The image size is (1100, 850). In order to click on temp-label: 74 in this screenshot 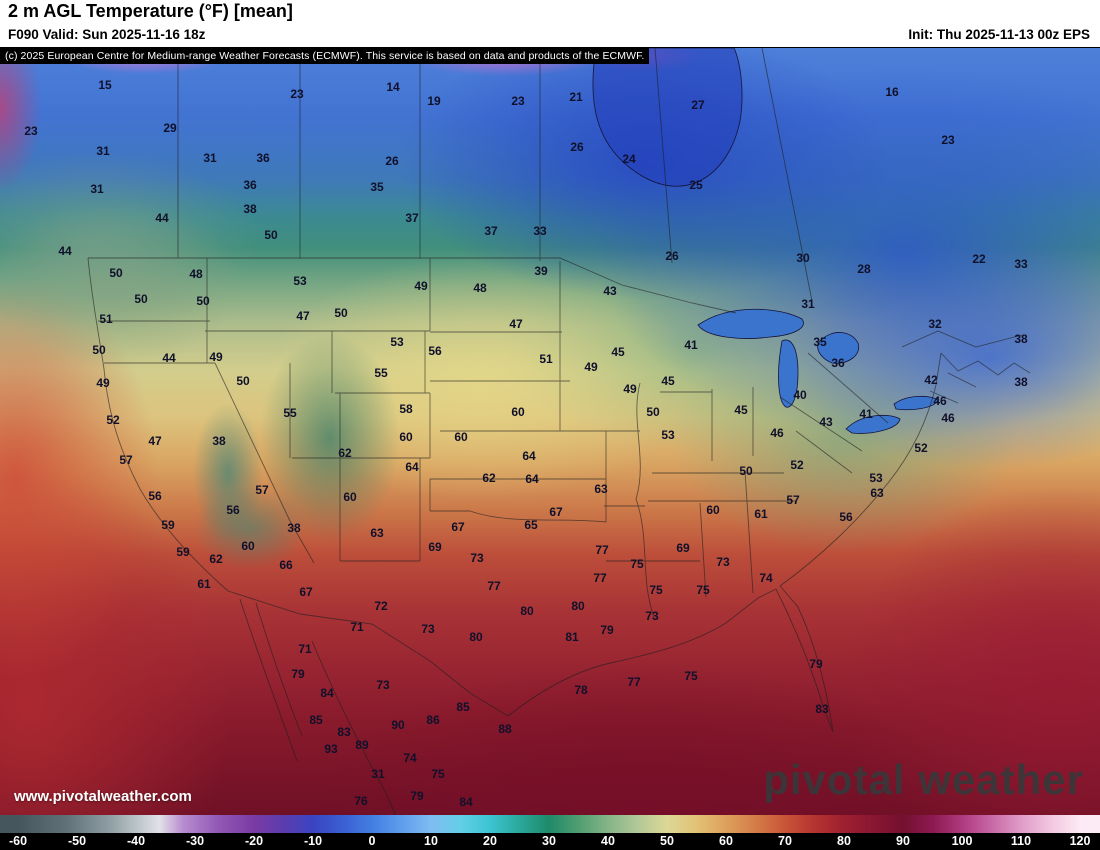, I will do `click(410, 758)`.